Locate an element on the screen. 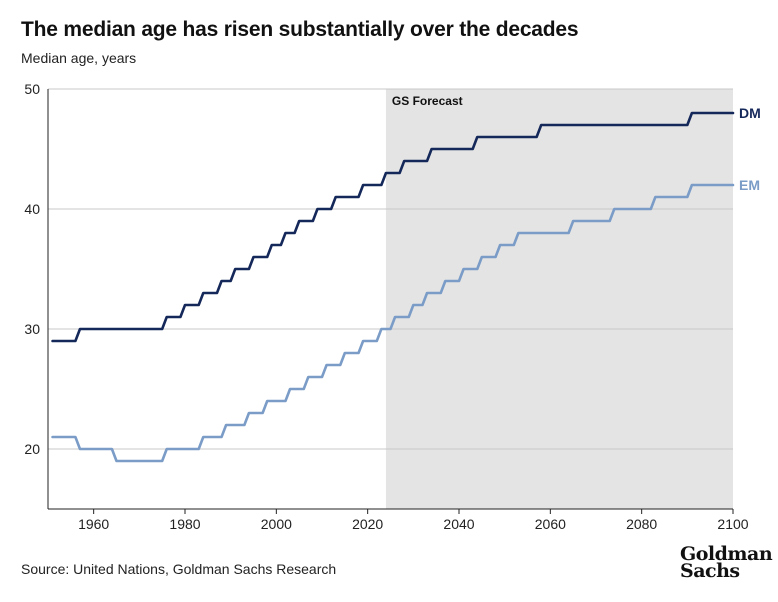  x-tick-label: 2040 is located at coordinates (458, 524).